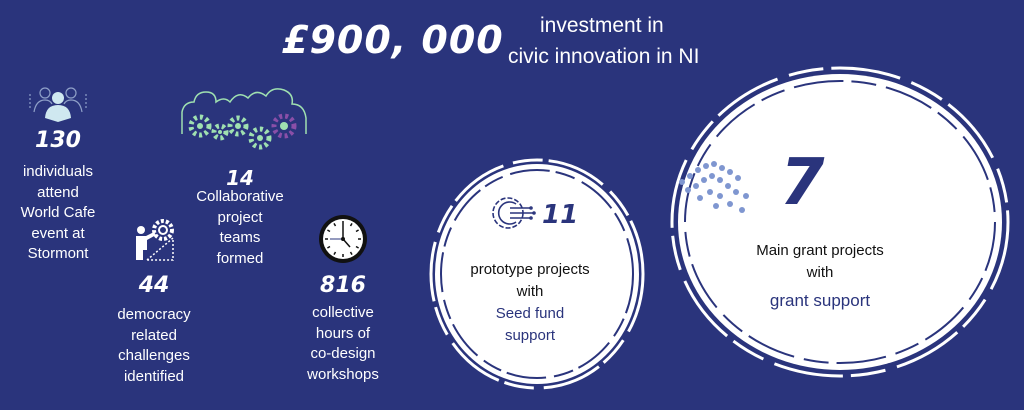 The height and width of the screenshot is (410, 1024). Describe the element at coordinates (154, 376) in the screenshot. I see `label-line: identified` at that location.